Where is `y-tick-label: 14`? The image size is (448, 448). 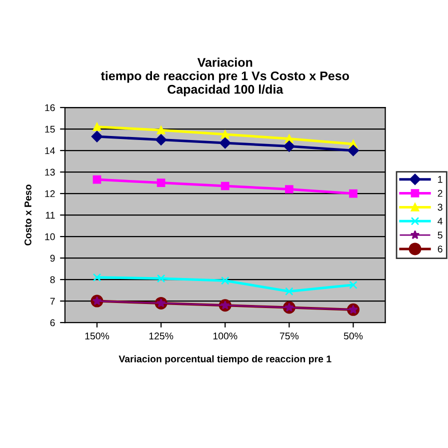 y-tick-label: 14 is located at coordinates (50, 150).